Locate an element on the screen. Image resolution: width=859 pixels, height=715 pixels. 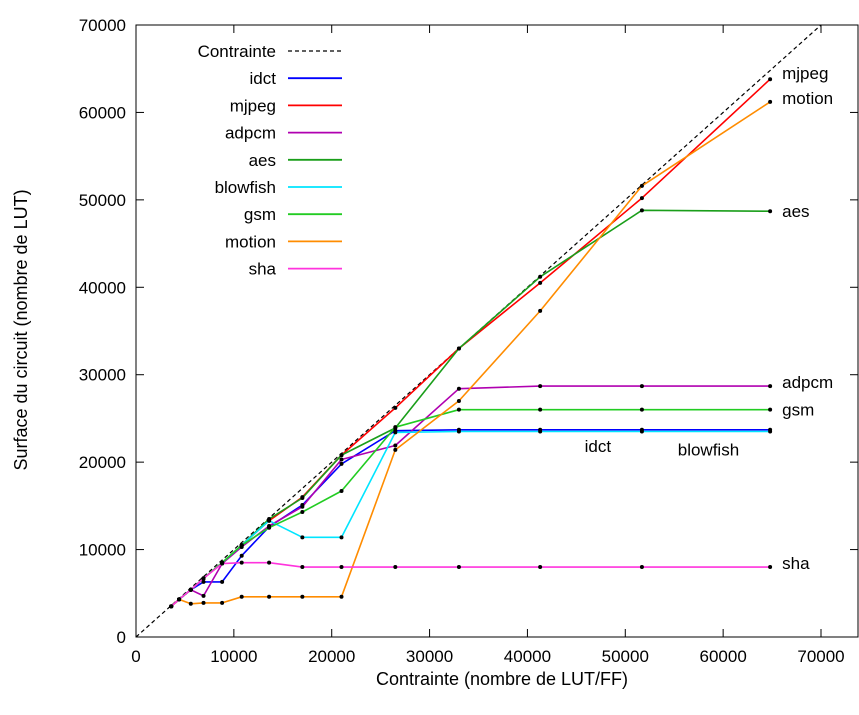
end-label-gsm: gsm is located at coordinates (798, 410).